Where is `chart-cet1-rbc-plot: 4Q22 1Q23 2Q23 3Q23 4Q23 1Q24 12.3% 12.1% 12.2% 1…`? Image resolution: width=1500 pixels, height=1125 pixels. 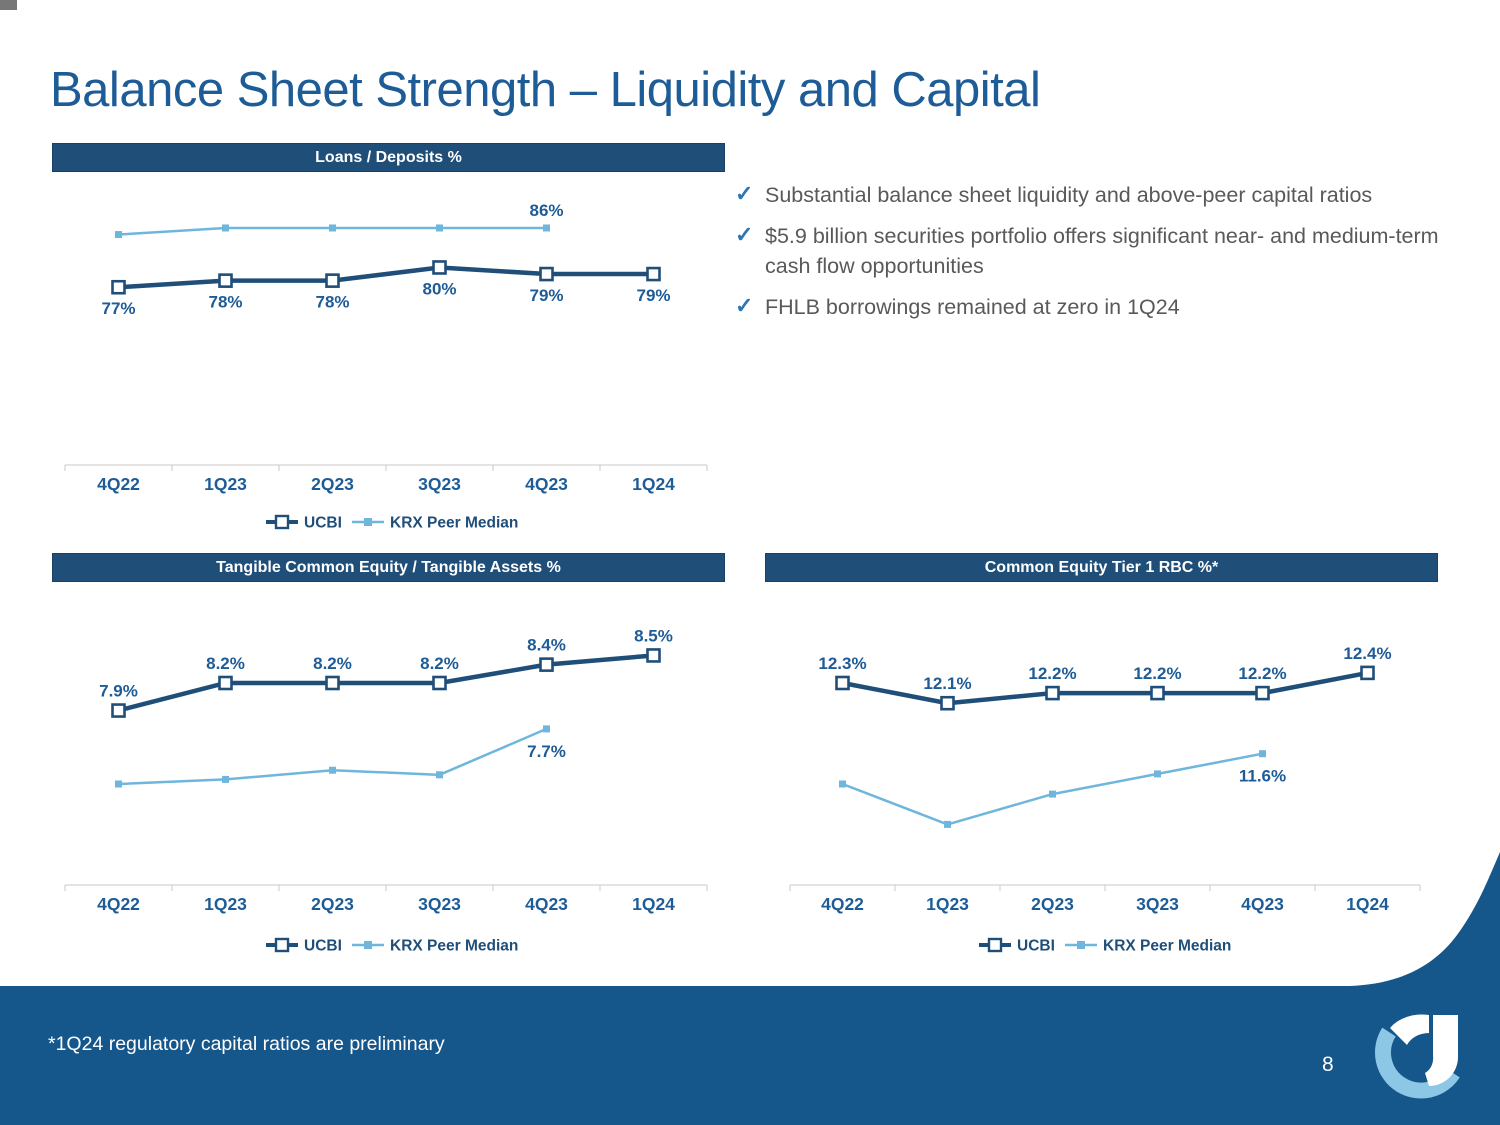
chart-cet1-rbc-plot: 4Q22 1Q23 2Q23 3Q23 4Q23 1Q24 12.3% 12.1% 12.2% 1… is located at coordinates (1105, 799).